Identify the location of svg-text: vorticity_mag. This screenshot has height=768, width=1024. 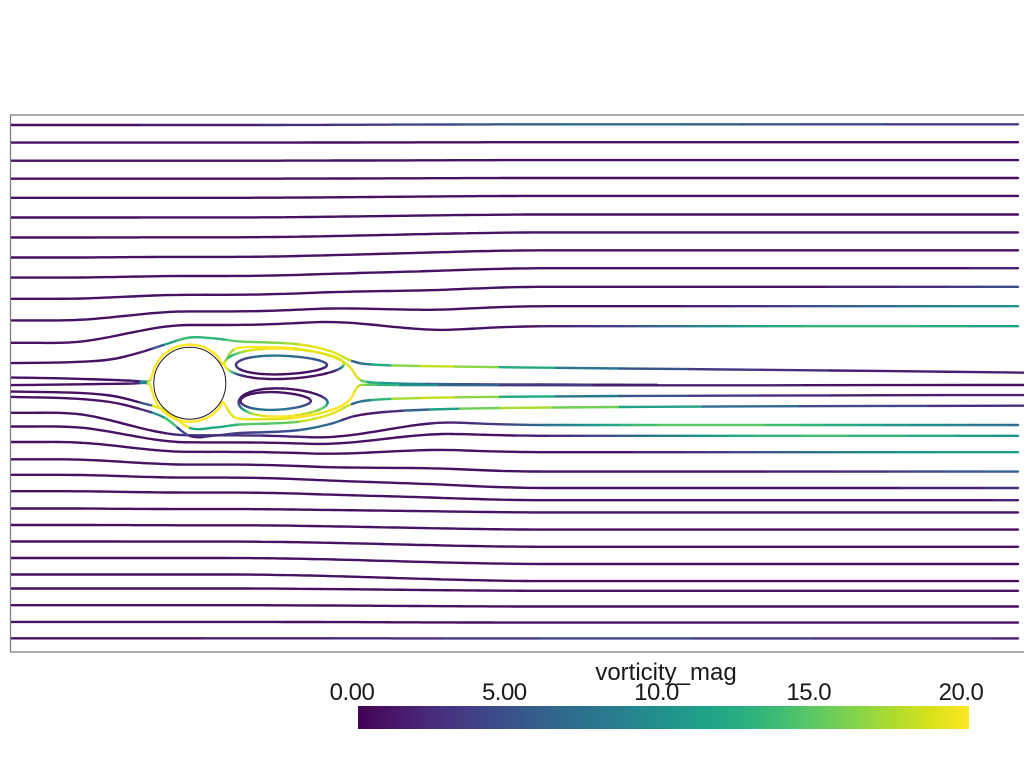
(665, 672).